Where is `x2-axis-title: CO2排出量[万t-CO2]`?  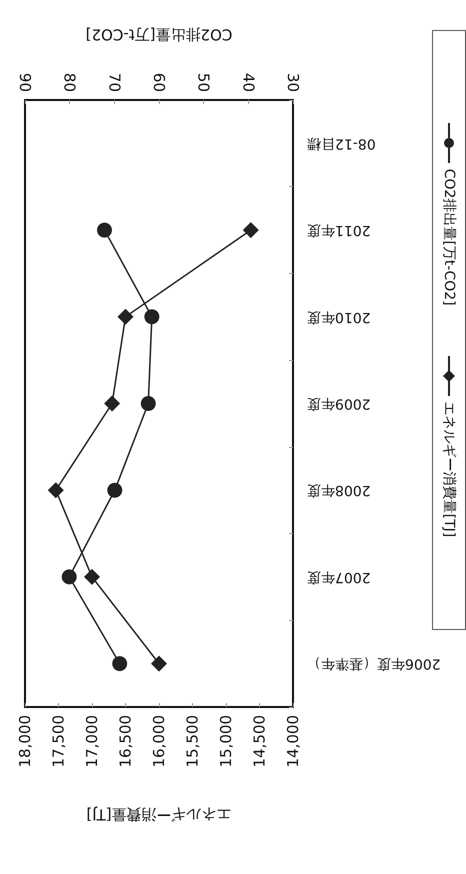
x2-axis-title: CO2排出量[万t-CO2] is located at coordinates (159, 35).